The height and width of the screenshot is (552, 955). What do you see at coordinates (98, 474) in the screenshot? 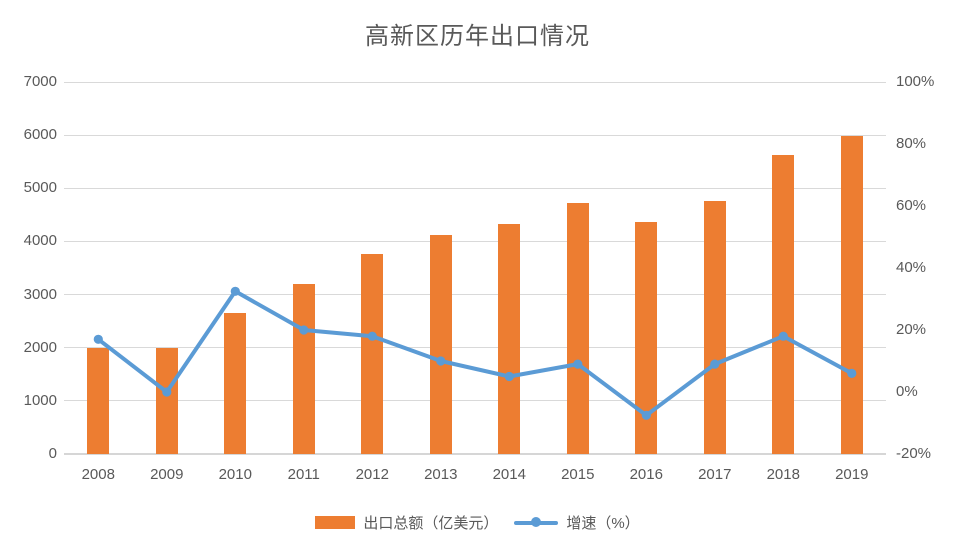
I see `x-axis-label: 2008` at bounding box center [98, 474].